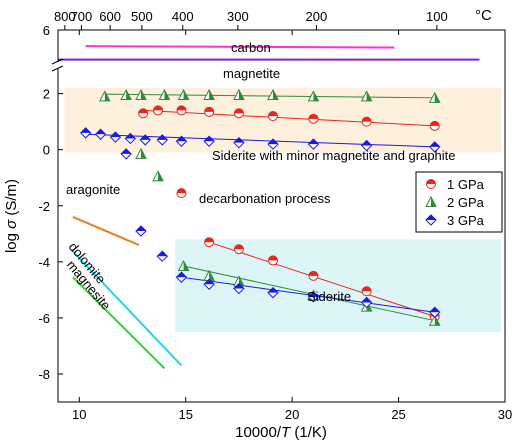 The width and height of the screenshot is (512, 445). Describe the element at coordinates (437, 16) in the screenshot. I see `top-tick-label: 100` at that location.